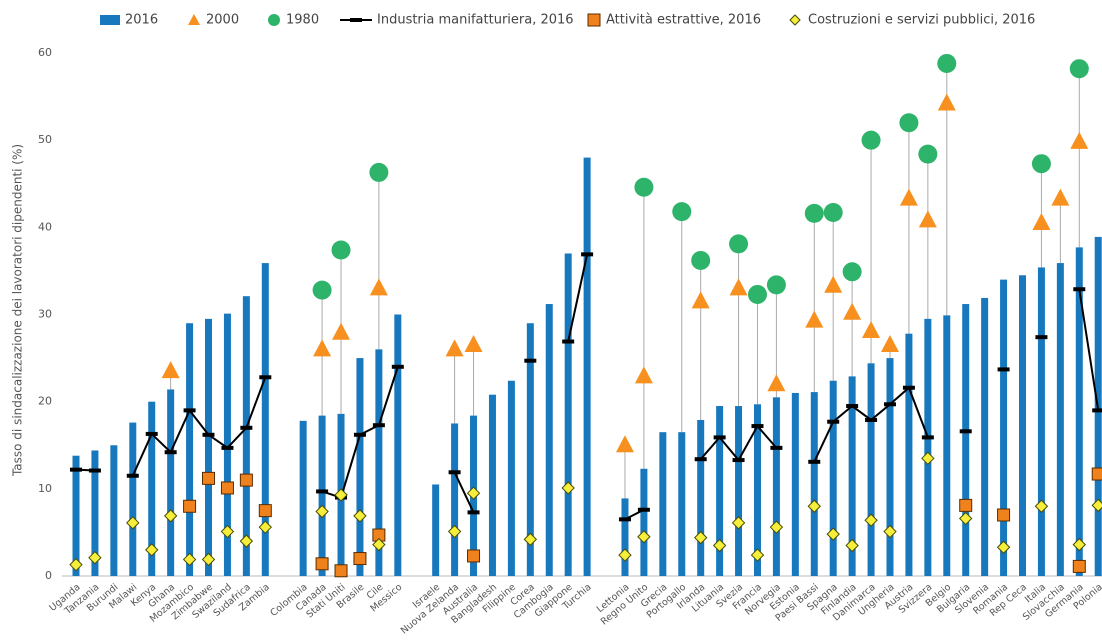 This screenshot has width=1102, height=641. I want to click on legend-item: Industria manifatturiera, 2016, so click(457, 20).